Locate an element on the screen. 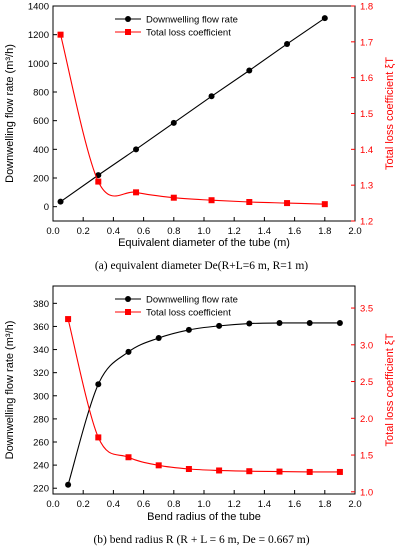  y-tick-label: 600 is located at coordinates (41, 121).